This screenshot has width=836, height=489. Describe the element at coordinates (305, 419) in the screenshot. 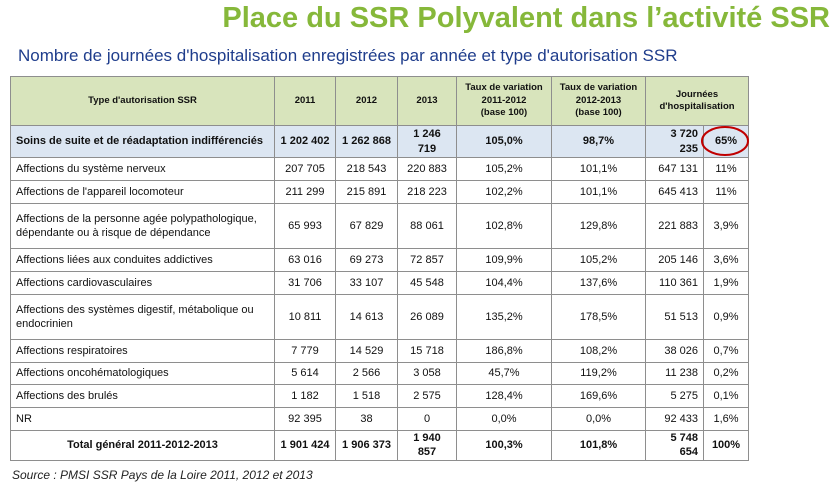

I see `table-cell: 92 395` at that location.